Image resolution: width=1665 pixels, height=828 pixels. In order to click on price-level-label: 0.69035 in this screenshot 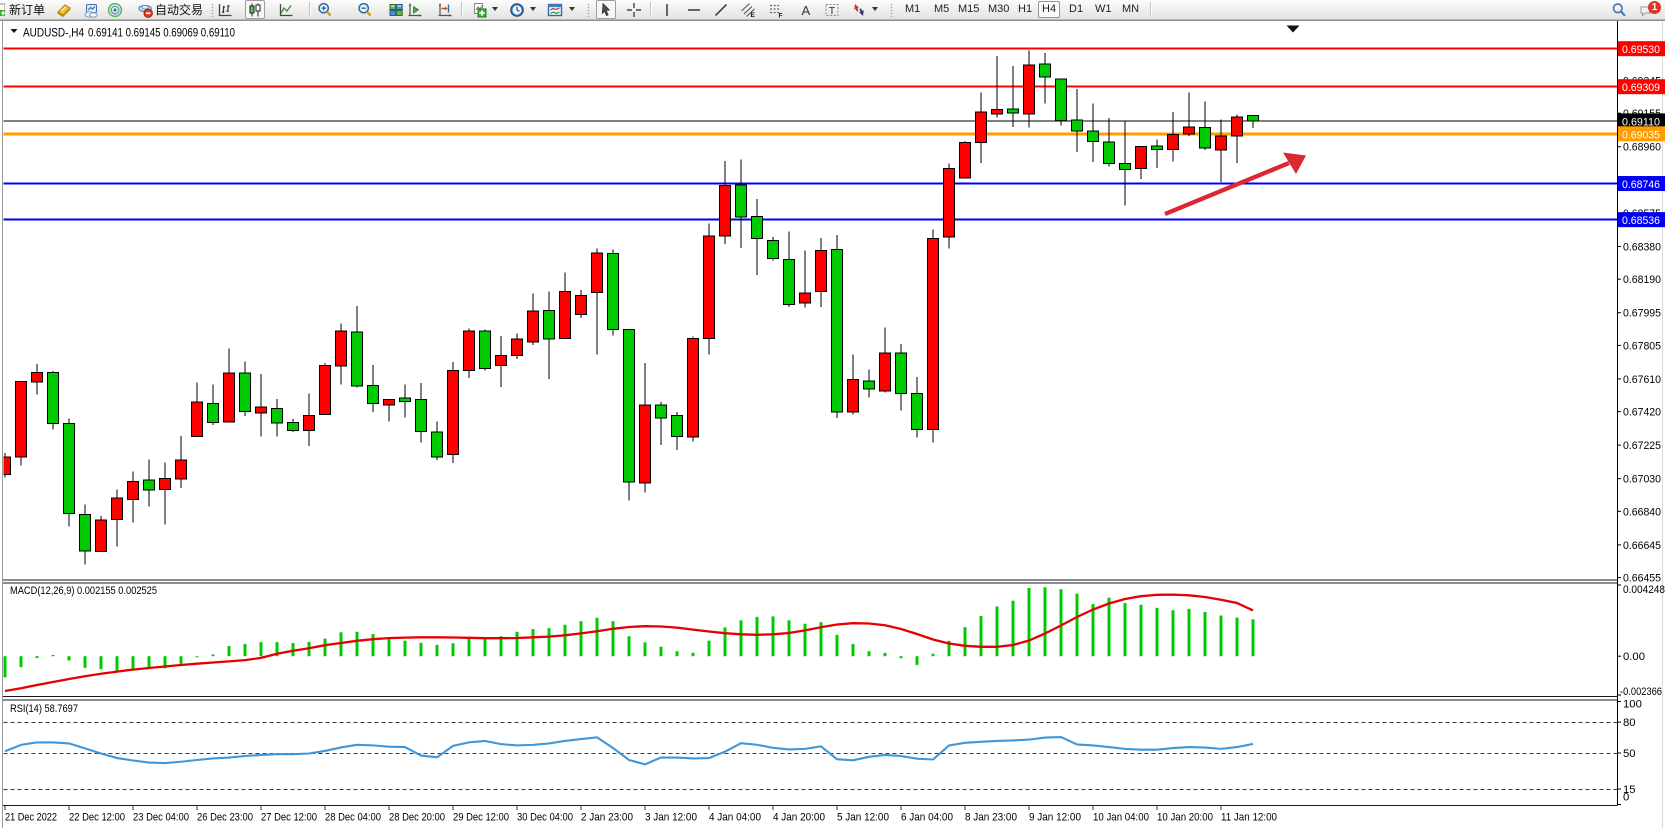, I will do `click(1641, 135)`.